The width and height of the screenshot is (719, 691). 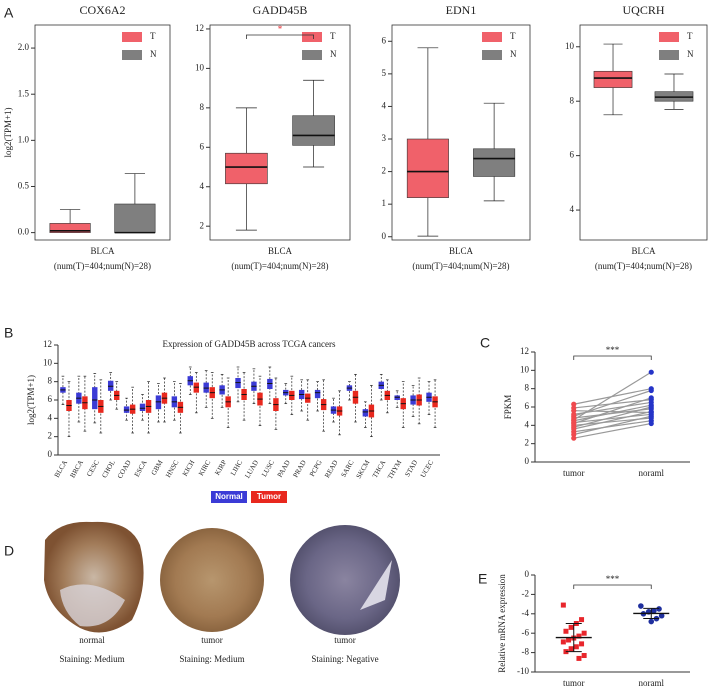 I want to click on y-tick-label: 2.0, so click(x=24, y=47).